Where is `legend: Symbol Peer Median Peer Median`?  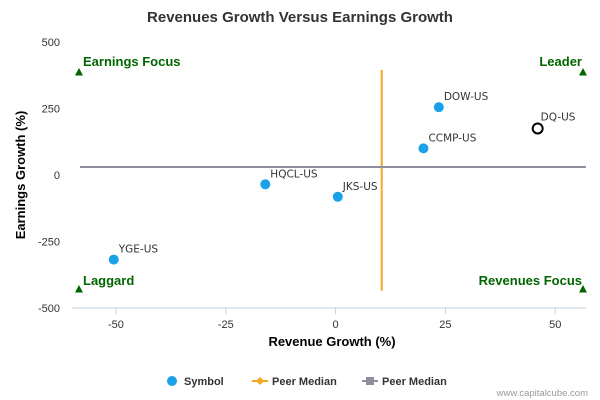 legend: Symbol Peer Median Peer Median is located at coordinates (307, 382).